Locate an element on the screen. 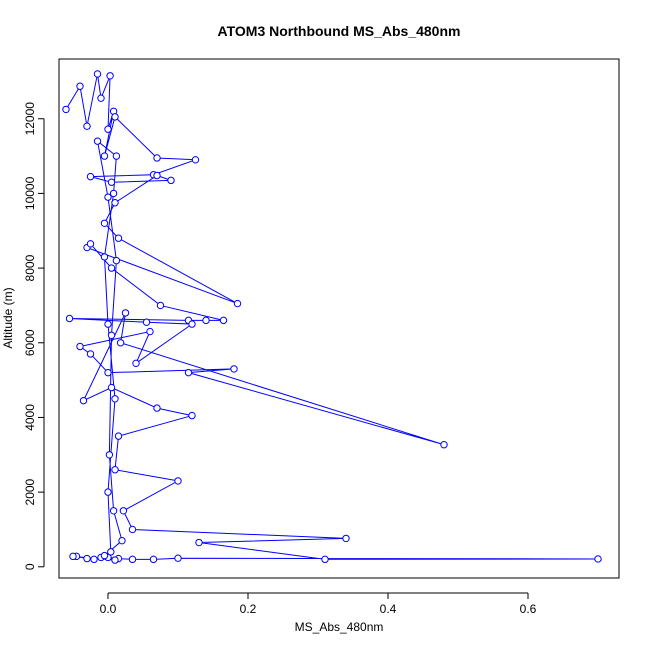 This screenshot has width=650, height=650. y-tick-label: 0 is located at coordinates (30, 566).